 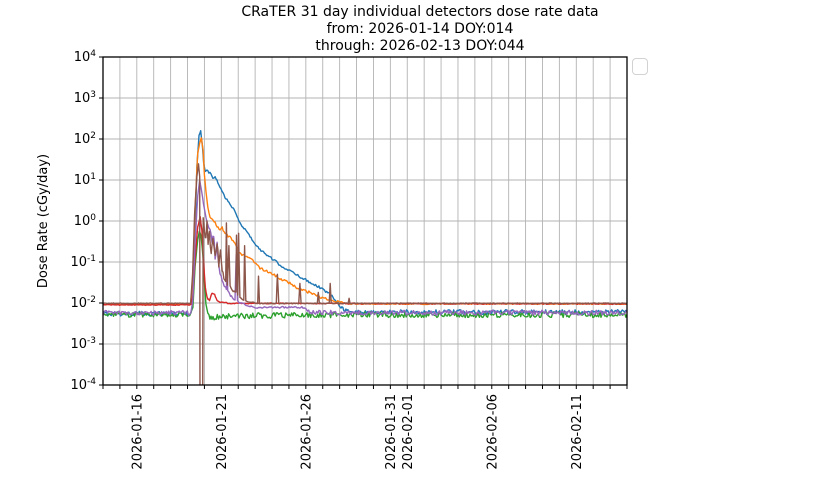 I want to click on y-tick-label: 10³, so click(x=85, y=98).